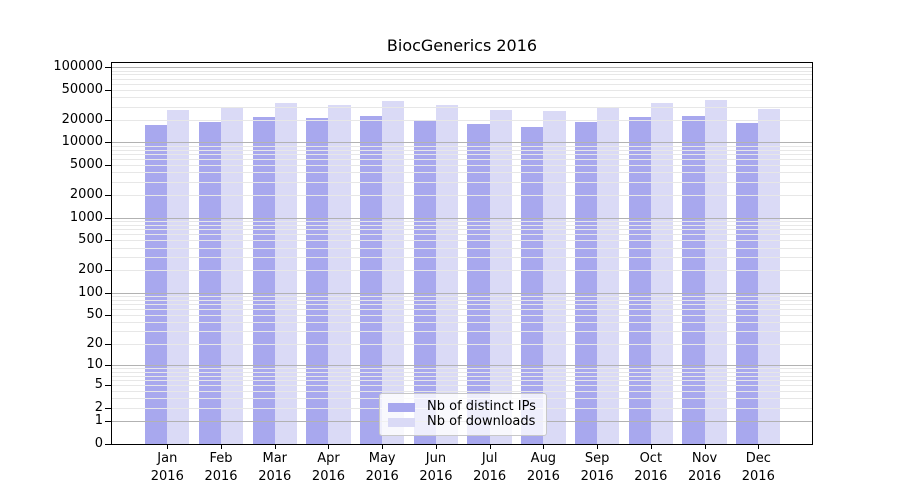 The image size is (900, 500). I want to click on x-tick-label: Feb 2016, so click(221, 467).